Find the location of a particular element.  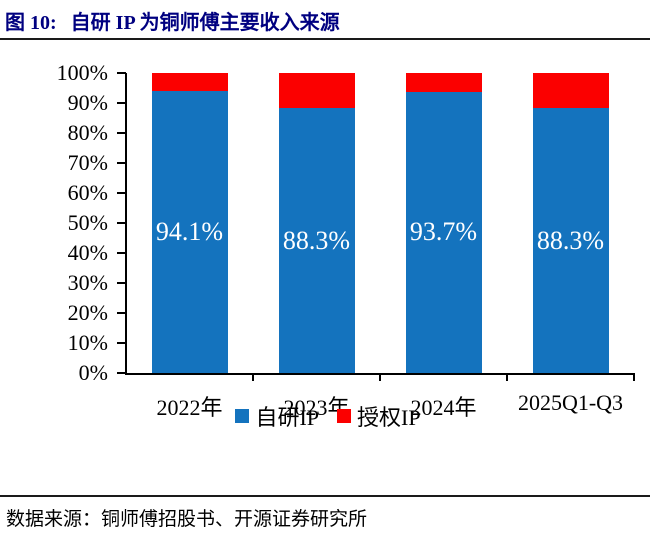

legend-label: 自研IP is located at coordinates (287, 417).